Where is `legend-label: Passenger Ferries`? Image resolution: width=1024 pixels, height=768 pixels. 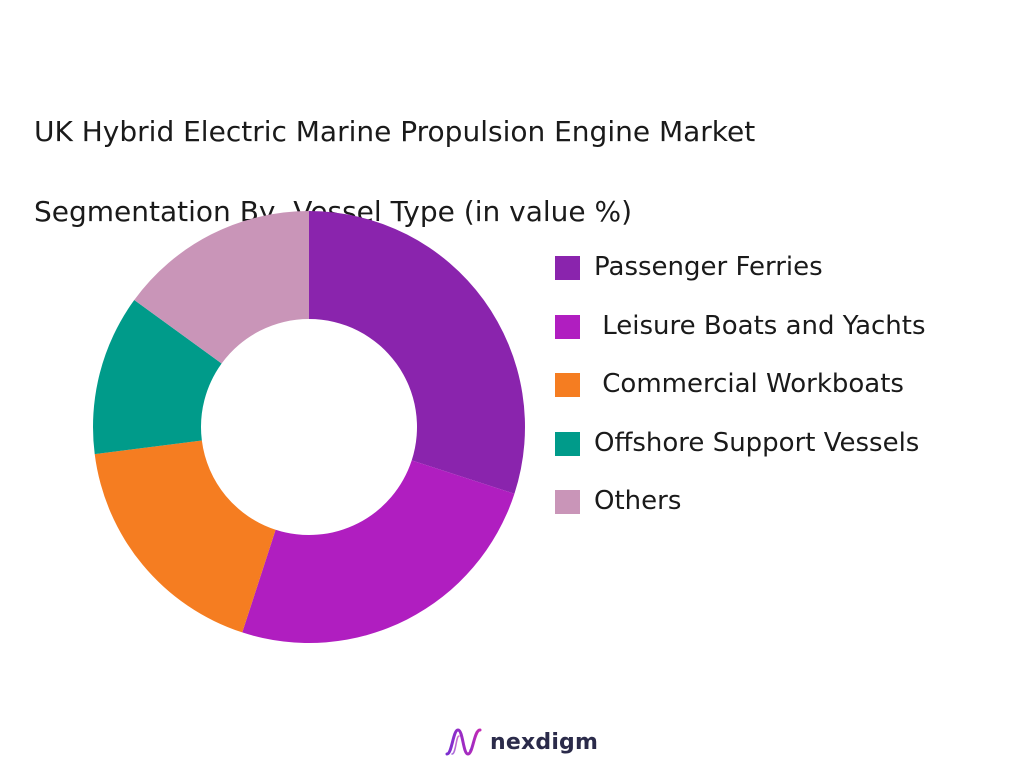 legend-label: Passenger Ferries is located at coordinates (708, 267).